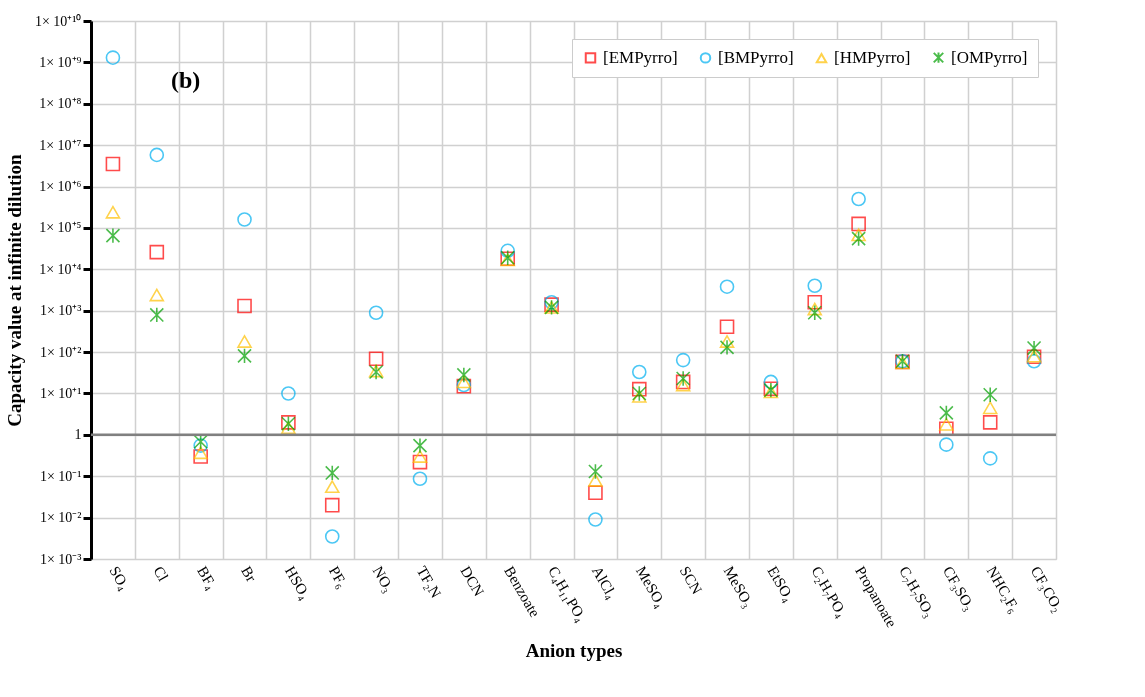  Describe the element at coordinates (574, 650) in the screenshot. I see `x-axis-title: Anion types` at that location.